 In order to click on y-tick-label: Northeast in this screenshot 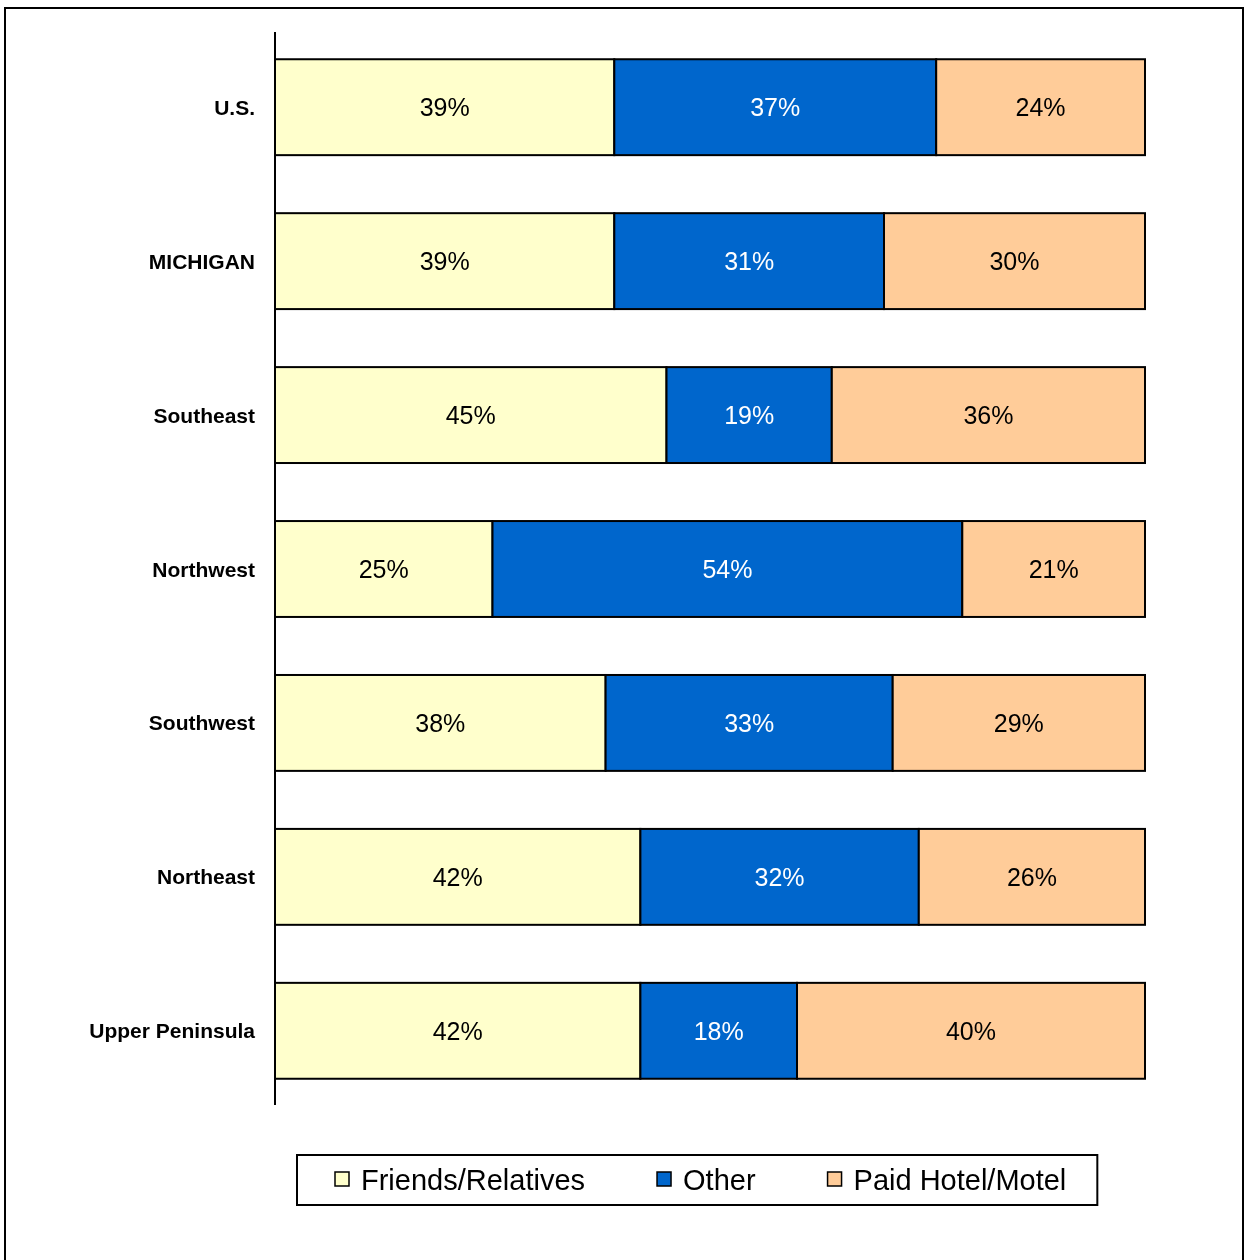, I will do `click(205, 877)`.